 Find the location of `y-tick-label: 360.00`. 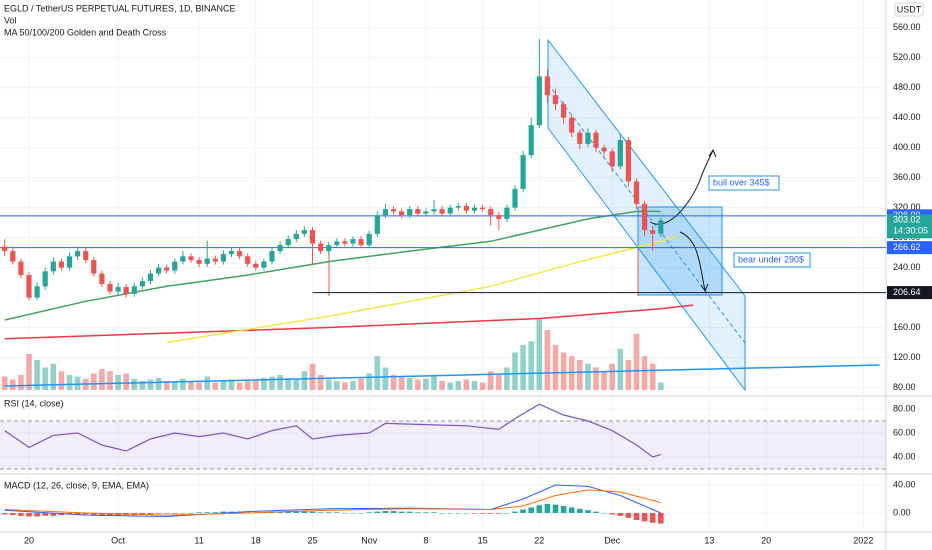

y-tick-label: 360.00 is located at coordinates (907, 177).